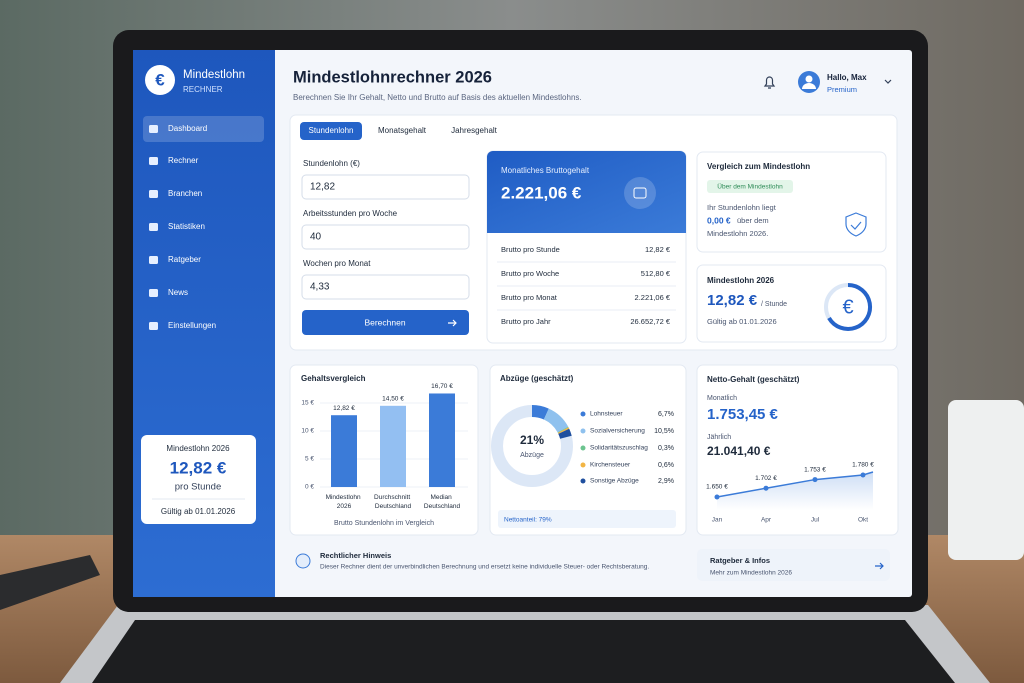 This screenshot has height=683, width=1024. What do you see at coordinates (537, 378) in the screenshot?
I see `chart-title: Abzüge (geschätzt)` at bounding box center [537, 378].